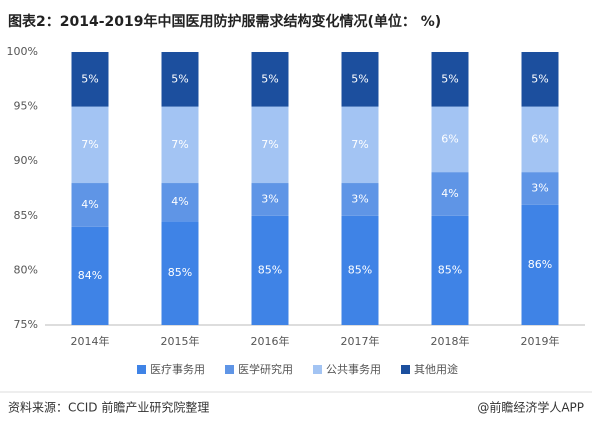 The image size is (592, 427). What do you see at coordinates (265, 369) in the screenshot?
I see `legend-label: 医学研究用` at bounding box center [265, 369].